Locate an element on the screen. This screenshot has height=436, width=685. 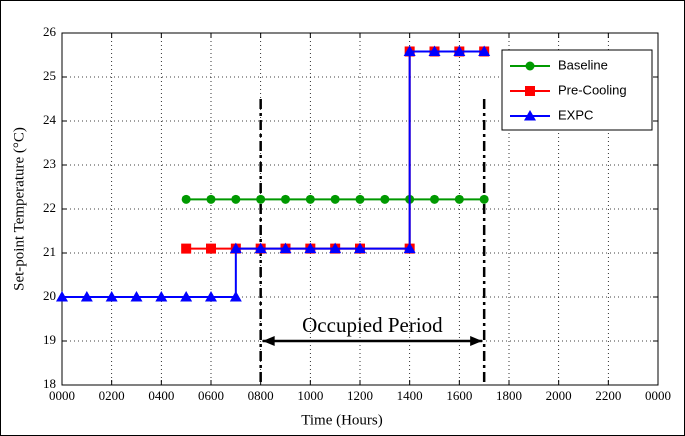
x-tick-label: 2200 is located at coordinates (608, 395).